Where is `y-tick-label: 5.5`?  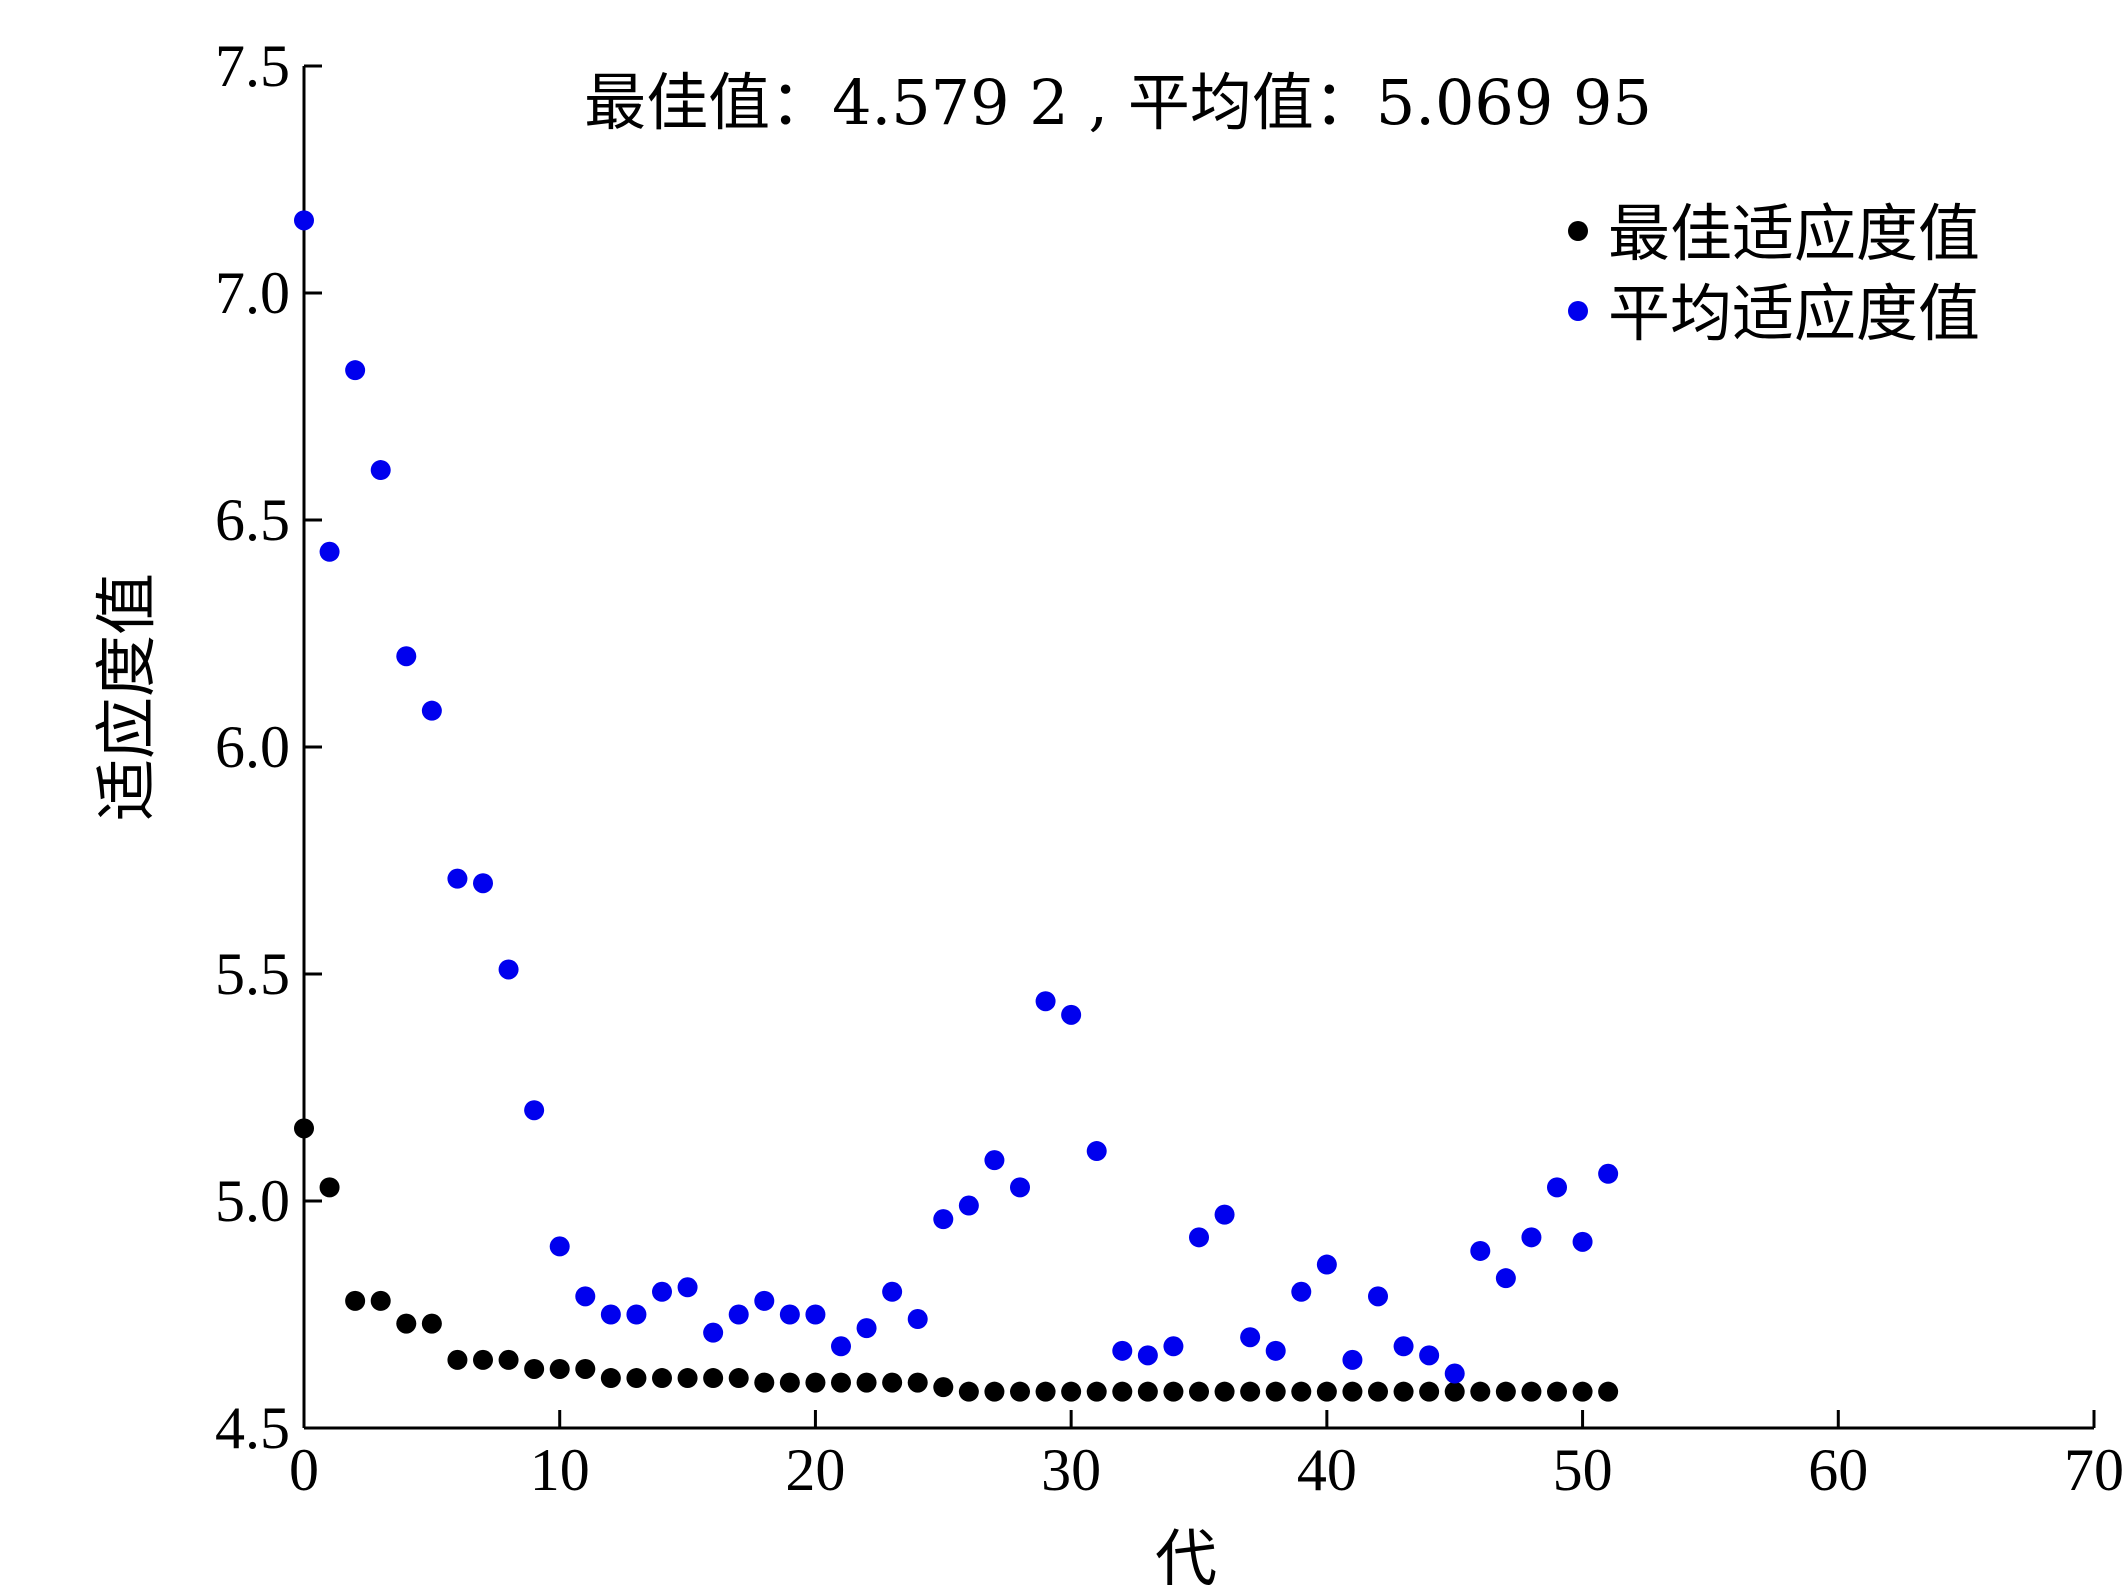 y-tick-label: 5.5 is located at coordinates (252, 974).